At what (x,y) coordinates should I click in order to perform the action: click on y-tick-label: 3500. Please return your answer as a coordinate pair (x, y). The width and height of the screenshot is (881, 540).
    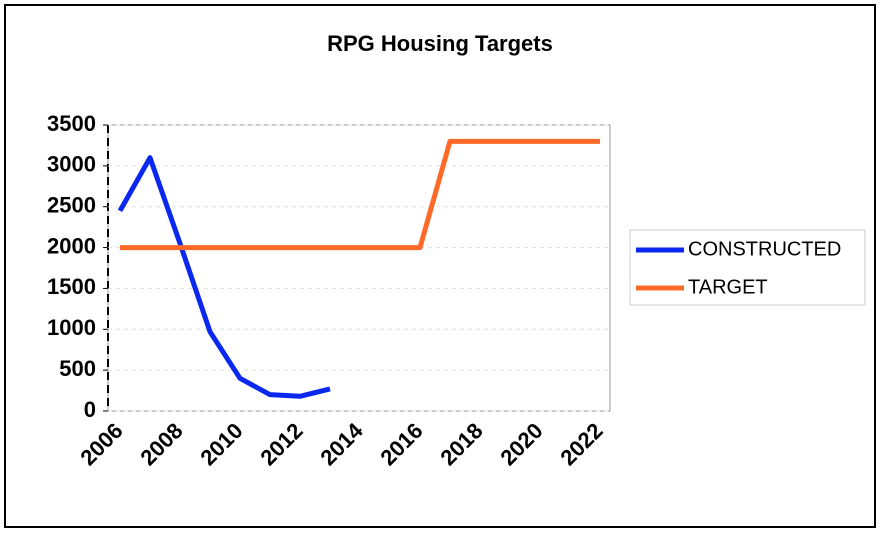
    Looking at the image, I should click on (71, 123).